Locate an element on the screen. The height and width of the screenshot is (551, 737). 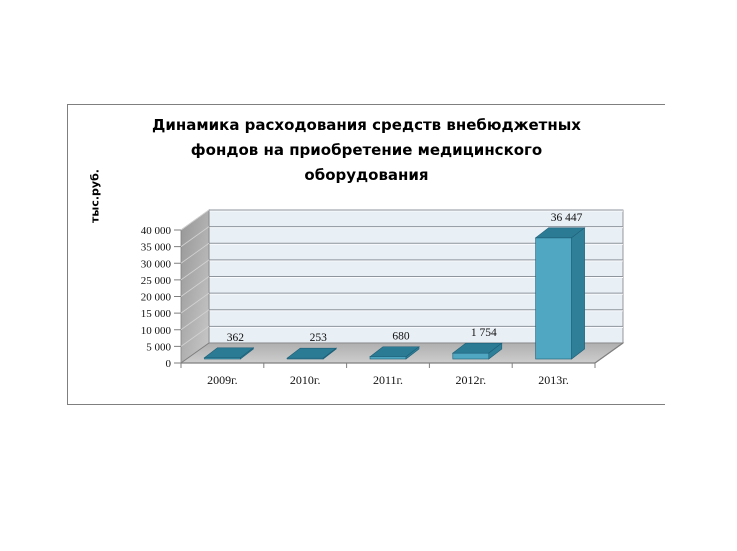
y-tick-label: 30 000 is located at coordinates (156, 264).